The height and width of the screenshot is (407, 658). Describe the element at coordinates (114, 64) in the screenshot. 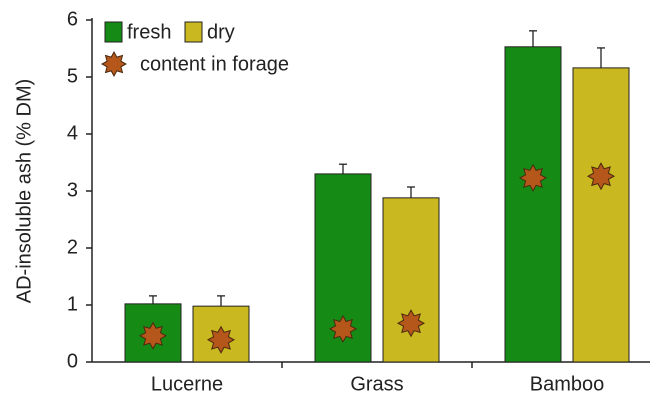

I see `legend-marker` at that location.